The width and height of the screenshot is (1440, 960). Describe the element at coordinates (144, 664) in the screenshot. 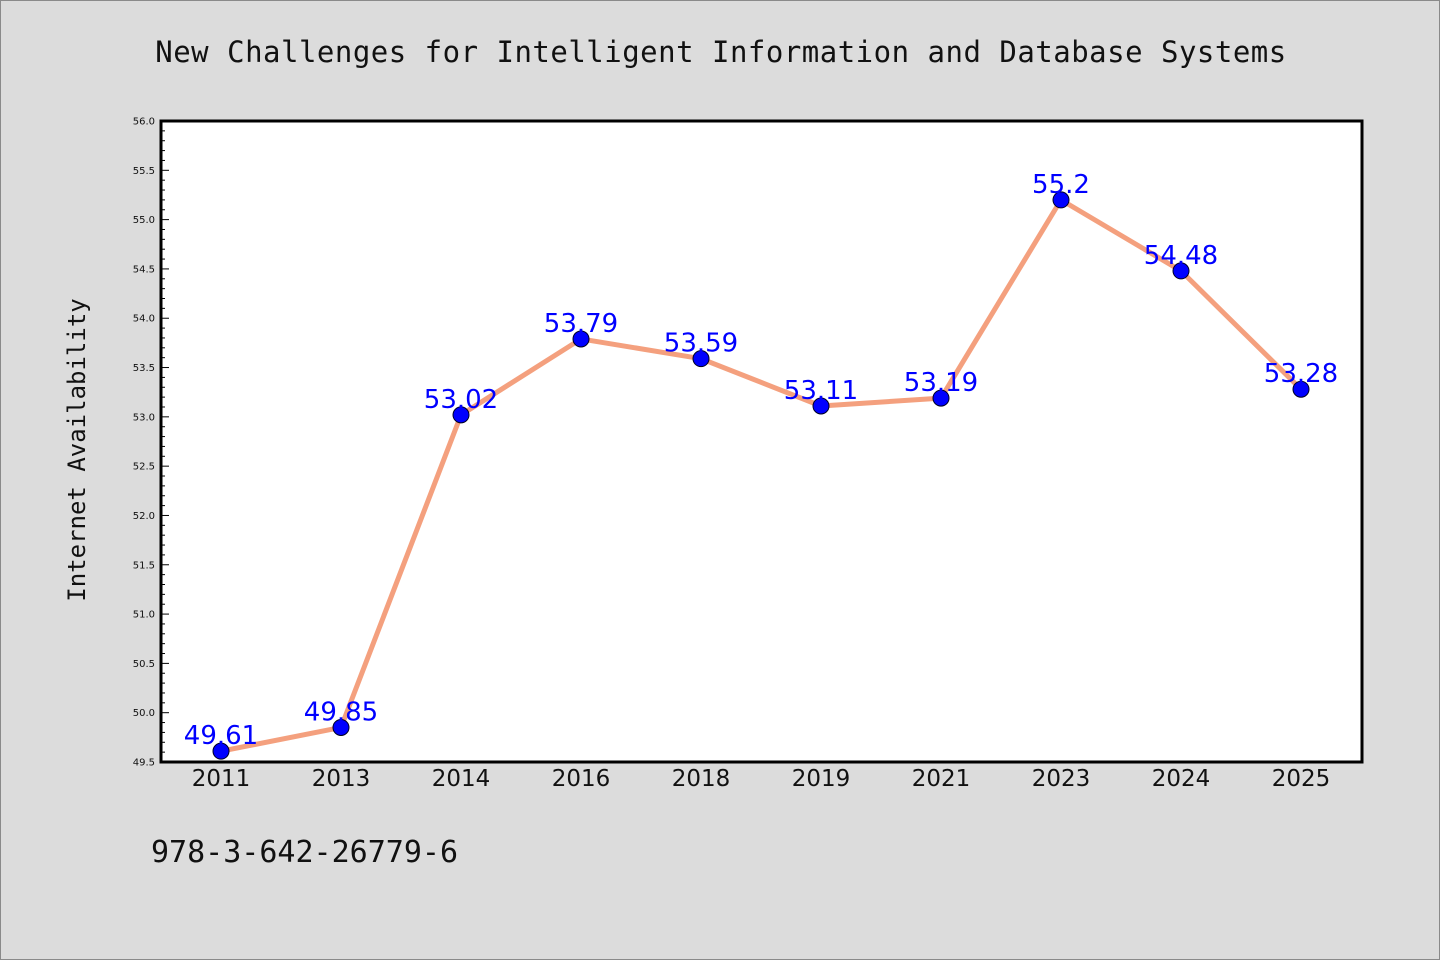

I see `y-tick-label: 50.5` at that location.